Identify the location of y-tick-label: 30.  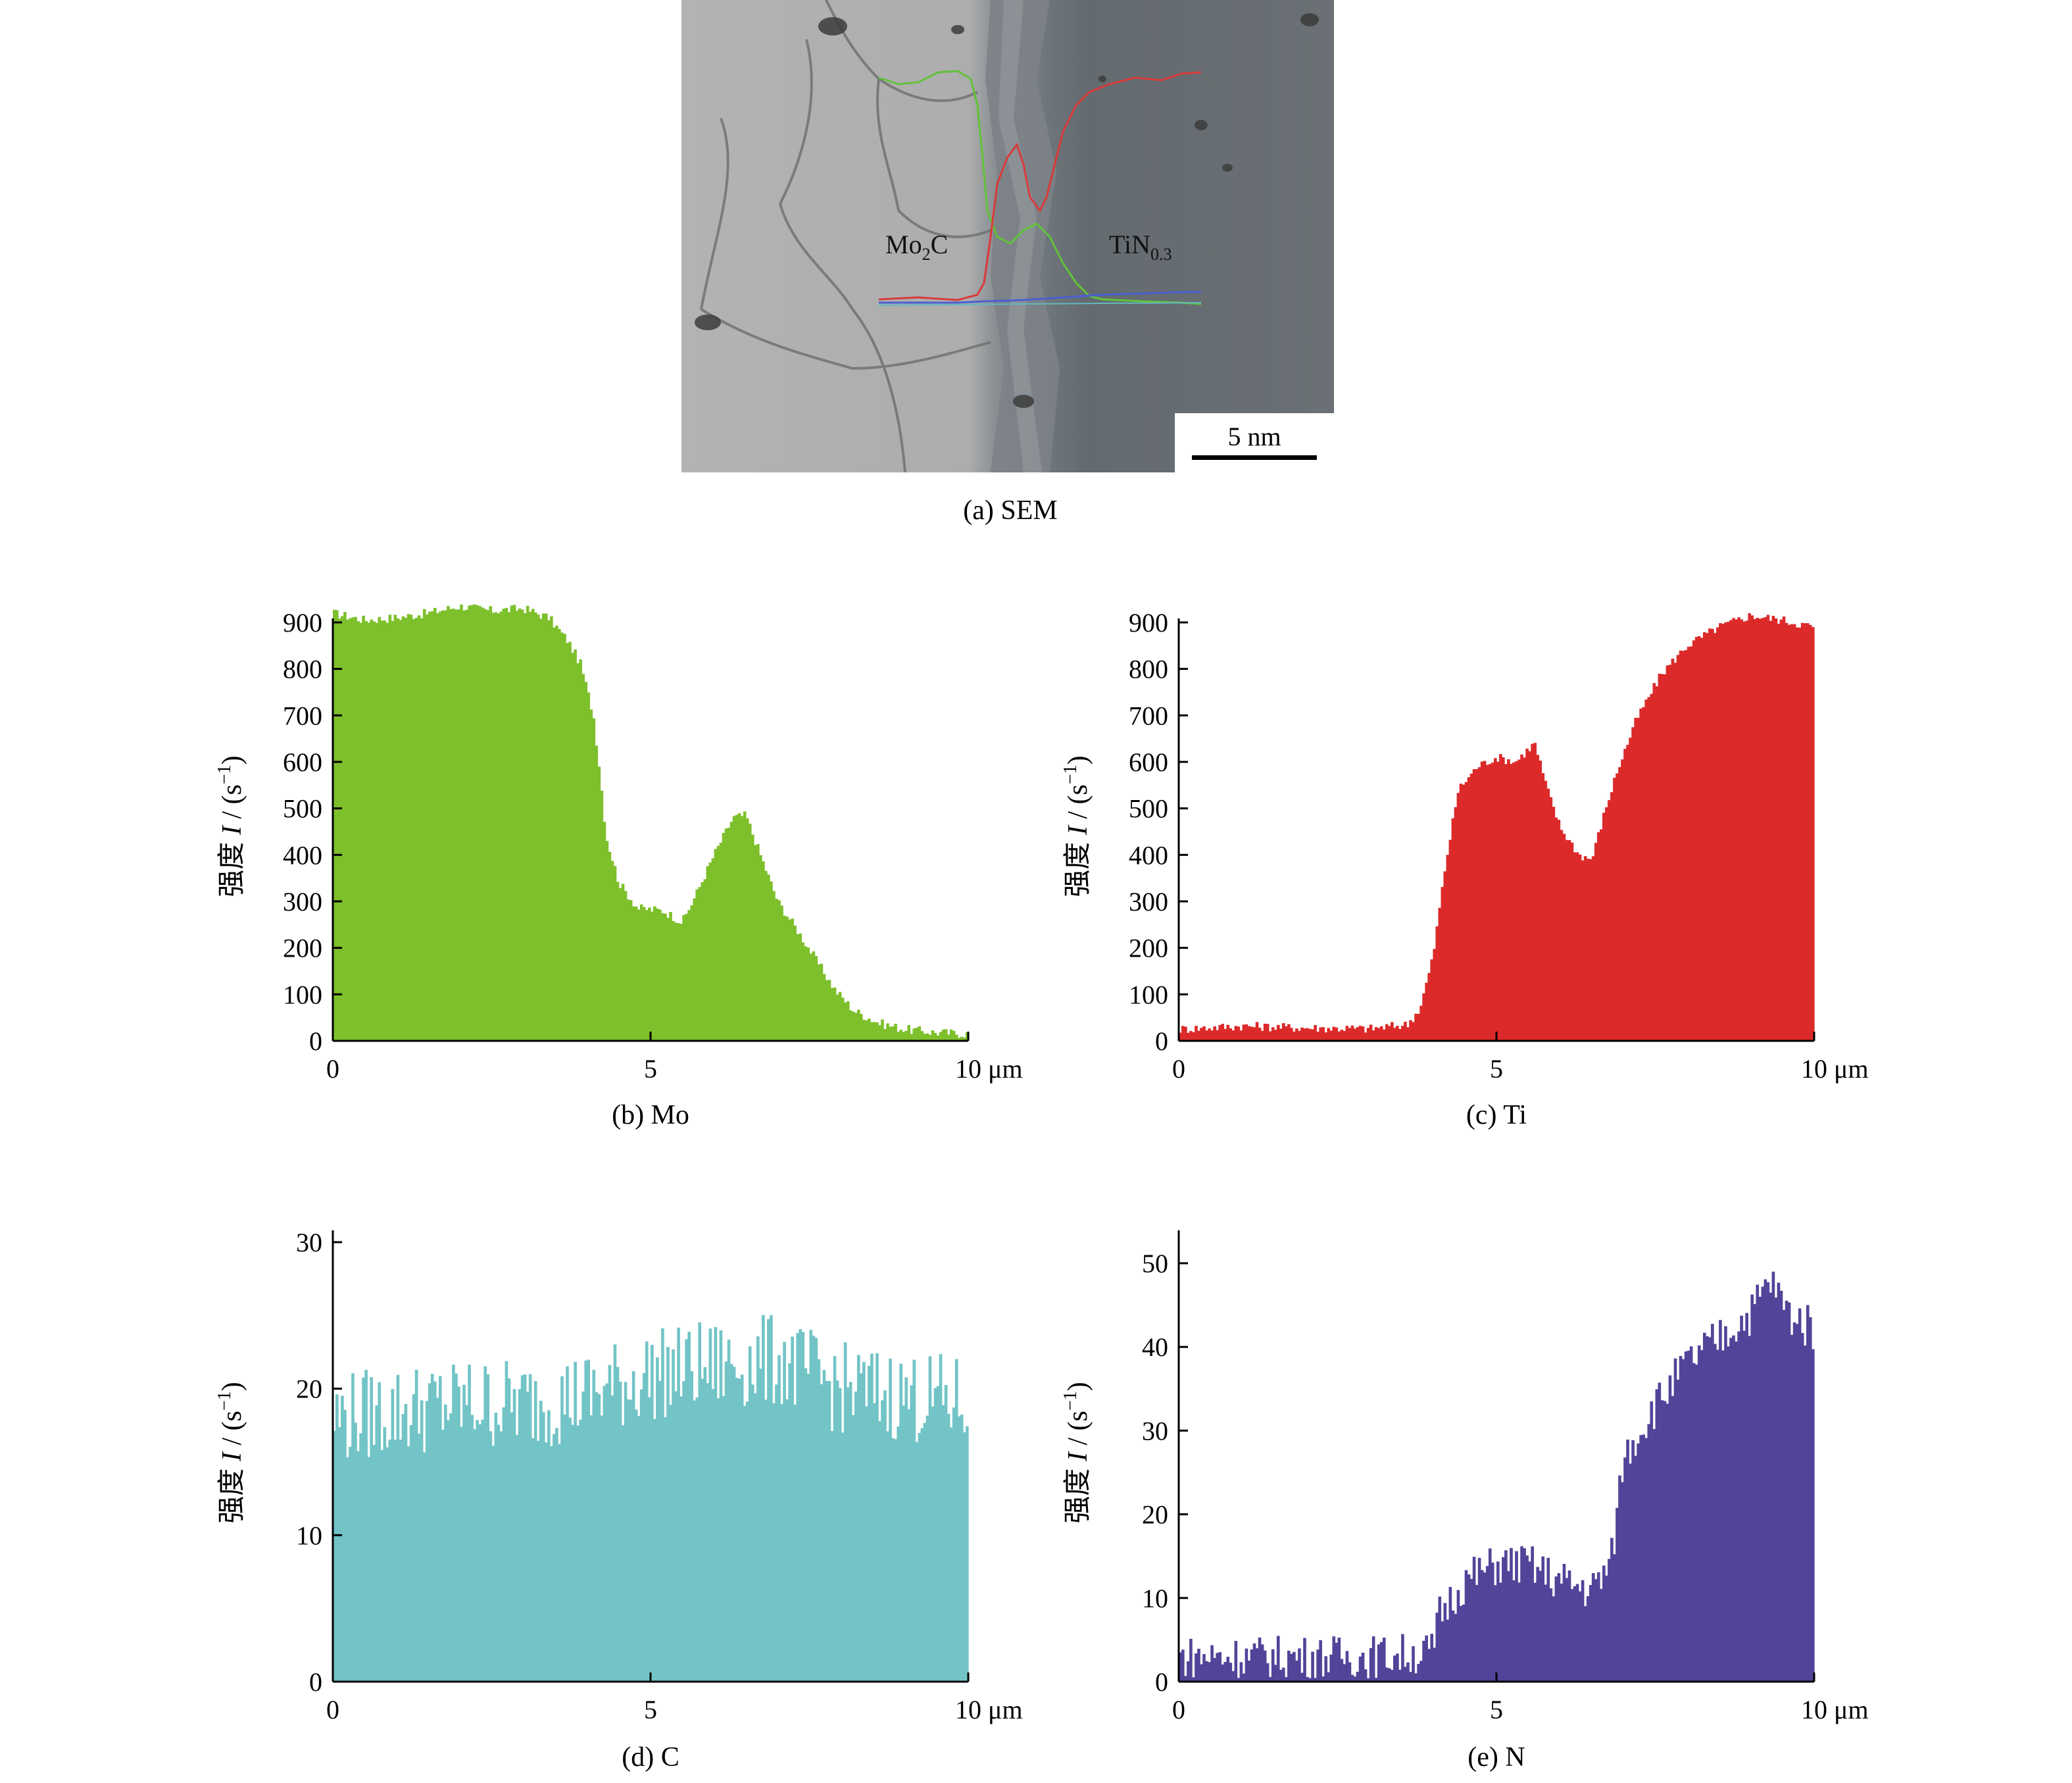
(309, 1242).